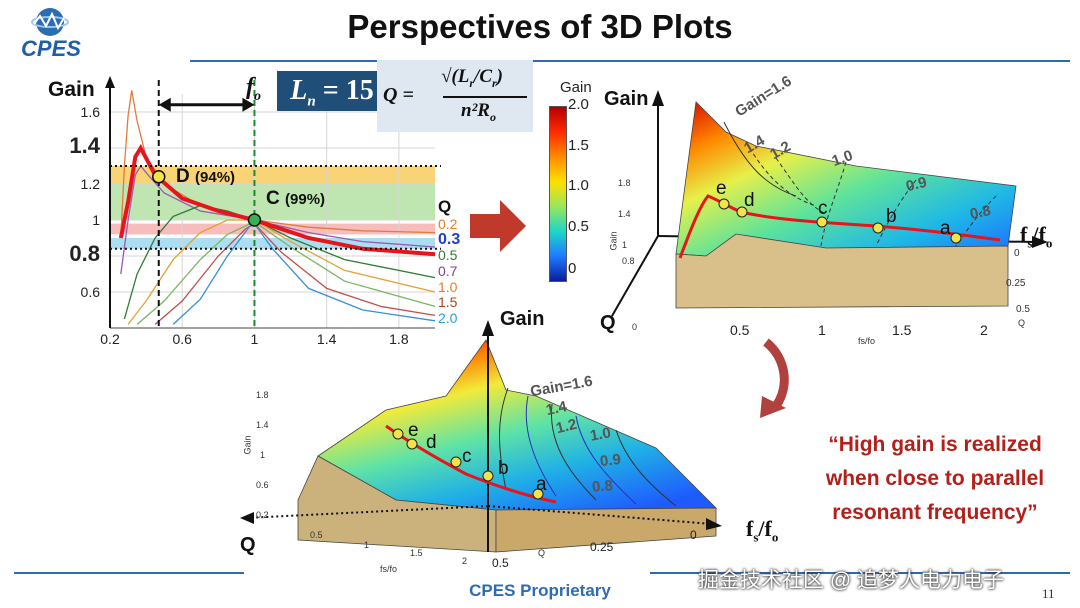  I want to click on b-contour-label: 0.8, so click(602, 486).